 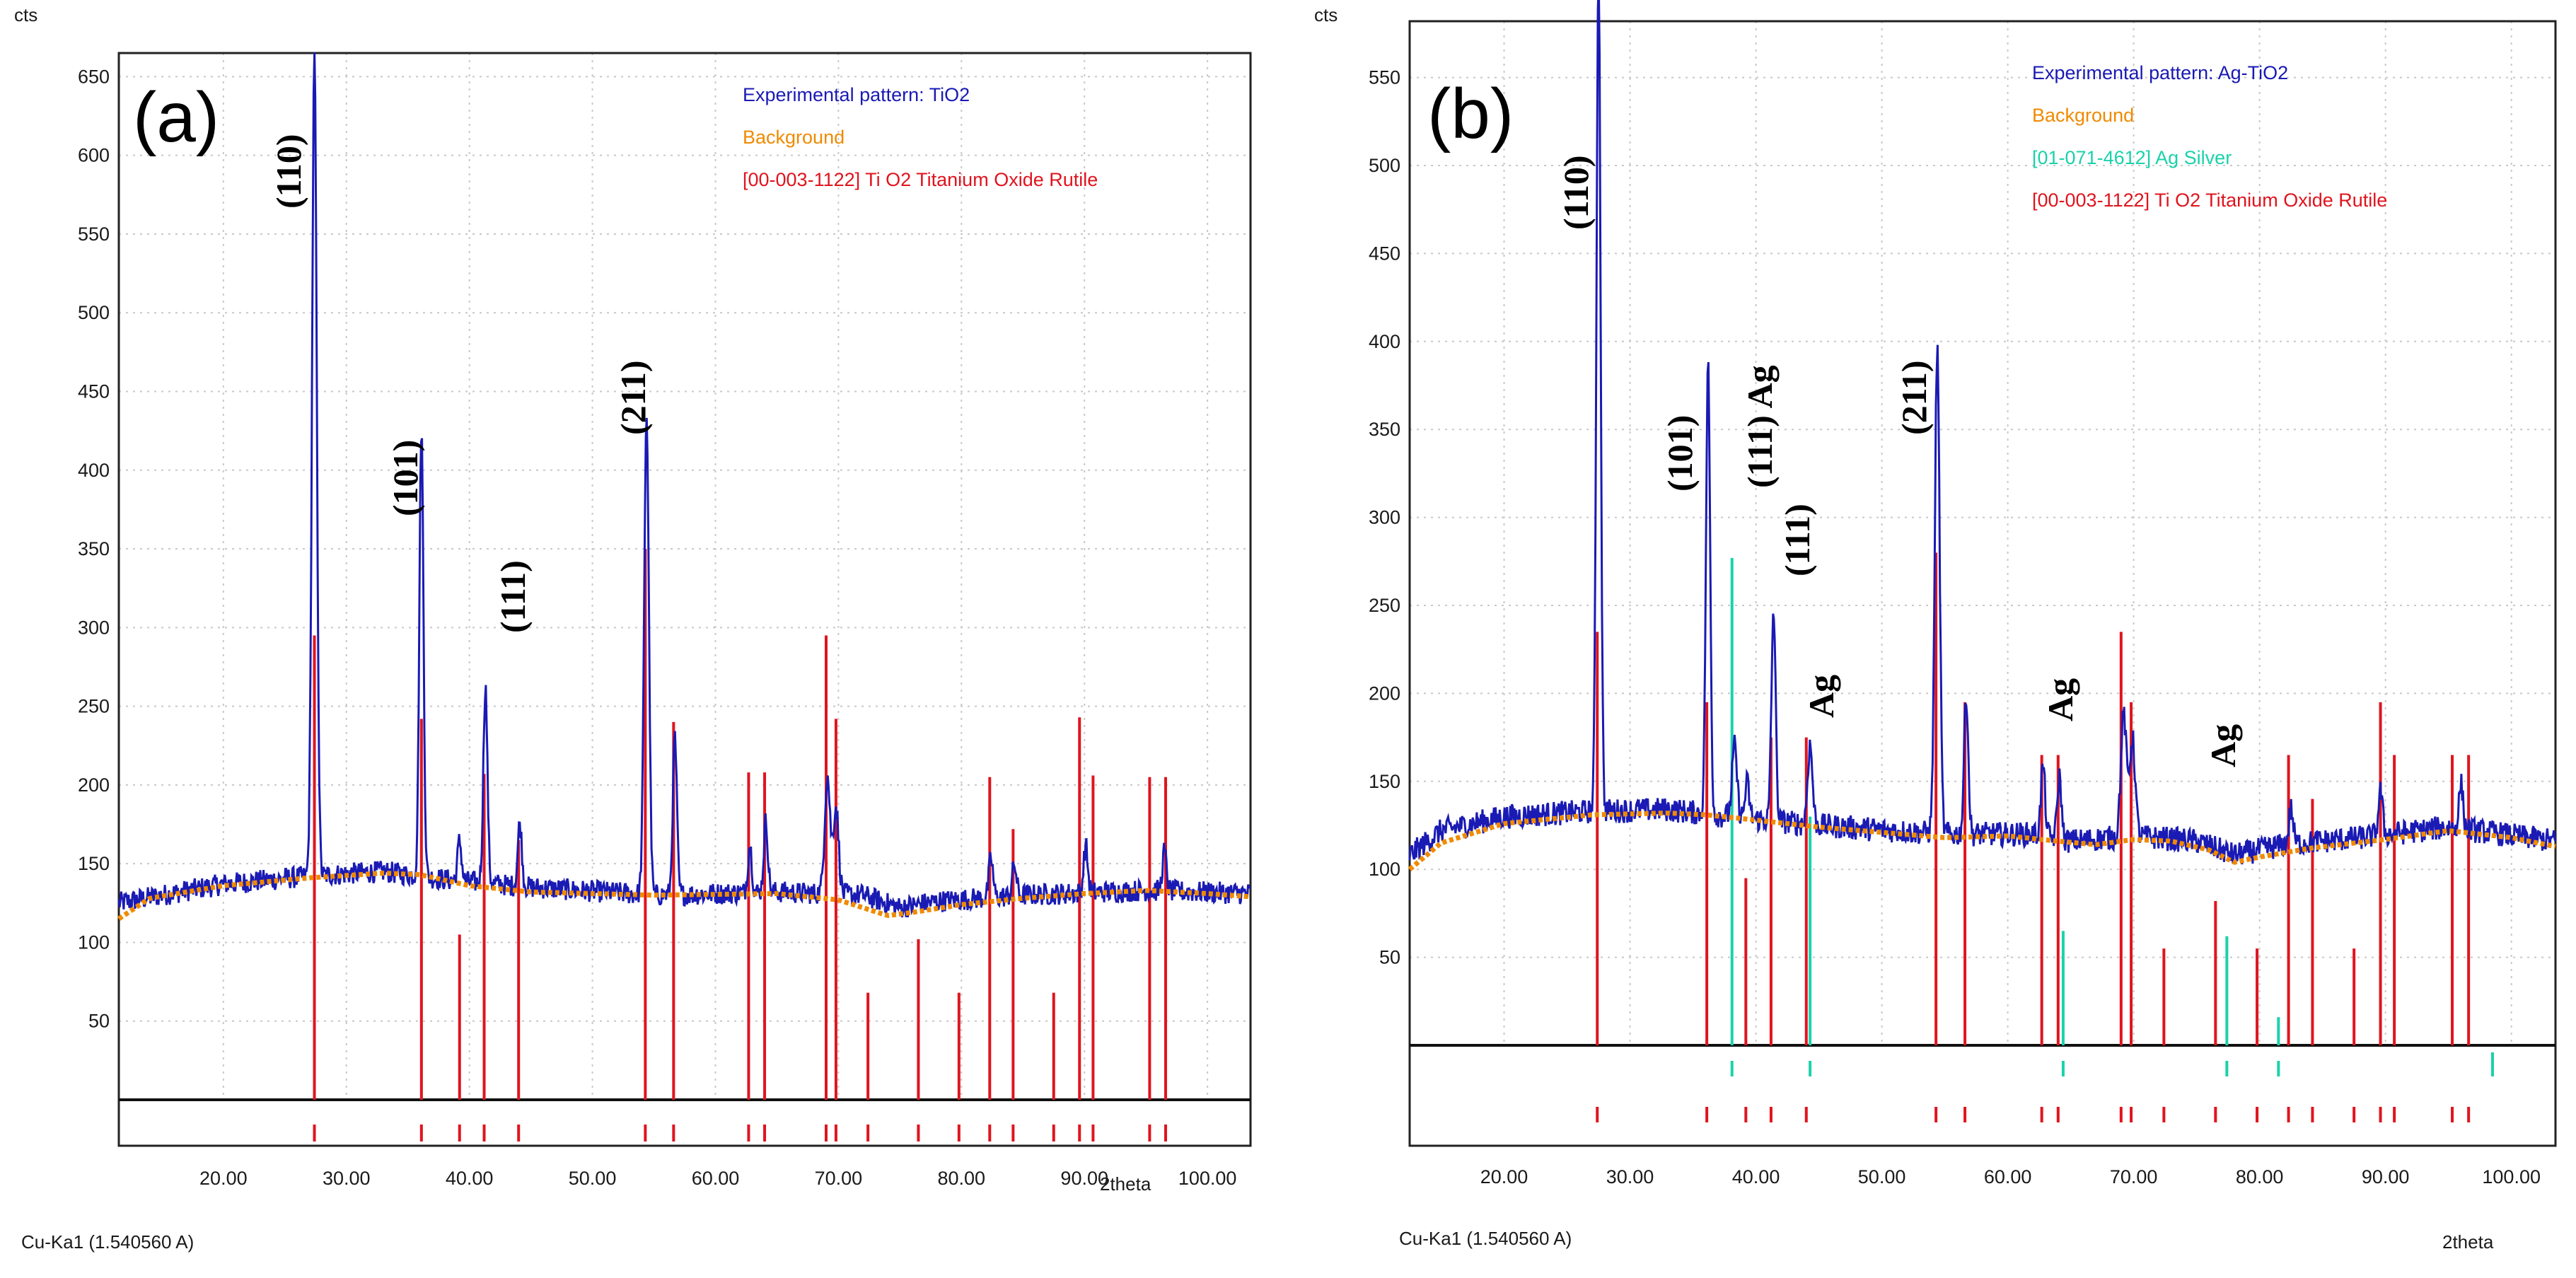 What do you see at coordinates (633, 397) in the screenshot?
I see `panel-a-peak-label-211: (211)` at bounding box center [633, 397].